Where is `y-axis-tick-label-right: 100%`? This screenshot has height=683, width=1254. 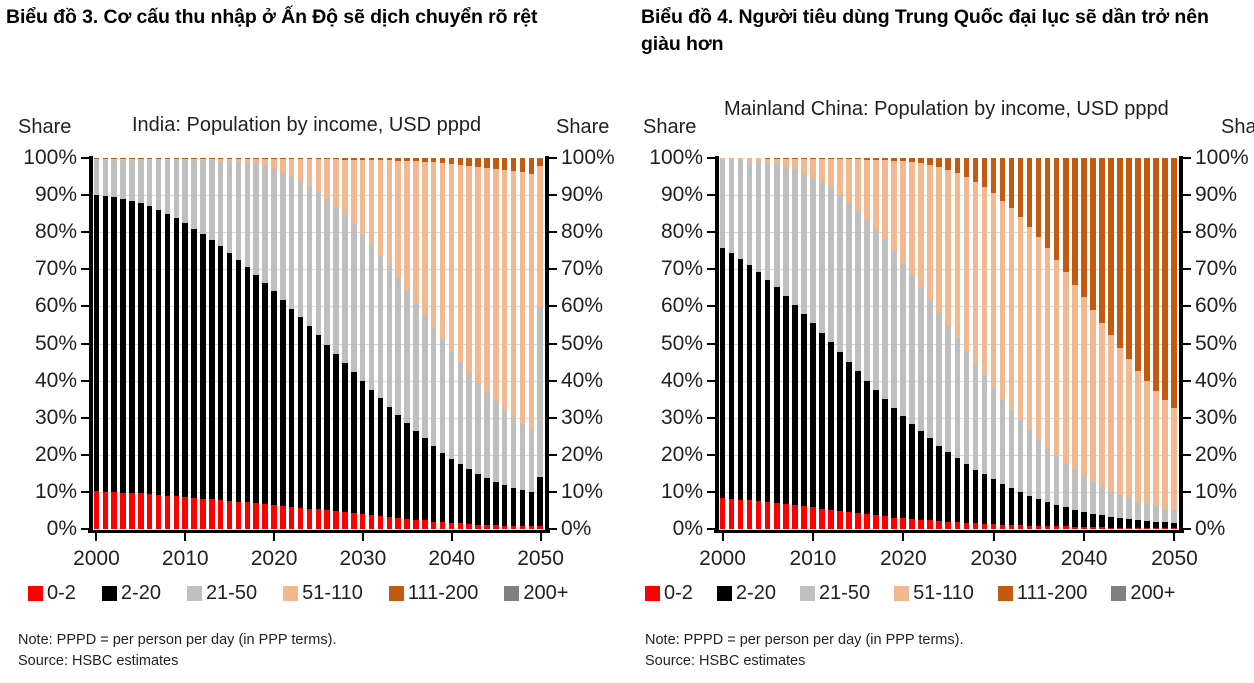 y-axis-tick-label-right: 100% is located at coordinates (1222, 157).